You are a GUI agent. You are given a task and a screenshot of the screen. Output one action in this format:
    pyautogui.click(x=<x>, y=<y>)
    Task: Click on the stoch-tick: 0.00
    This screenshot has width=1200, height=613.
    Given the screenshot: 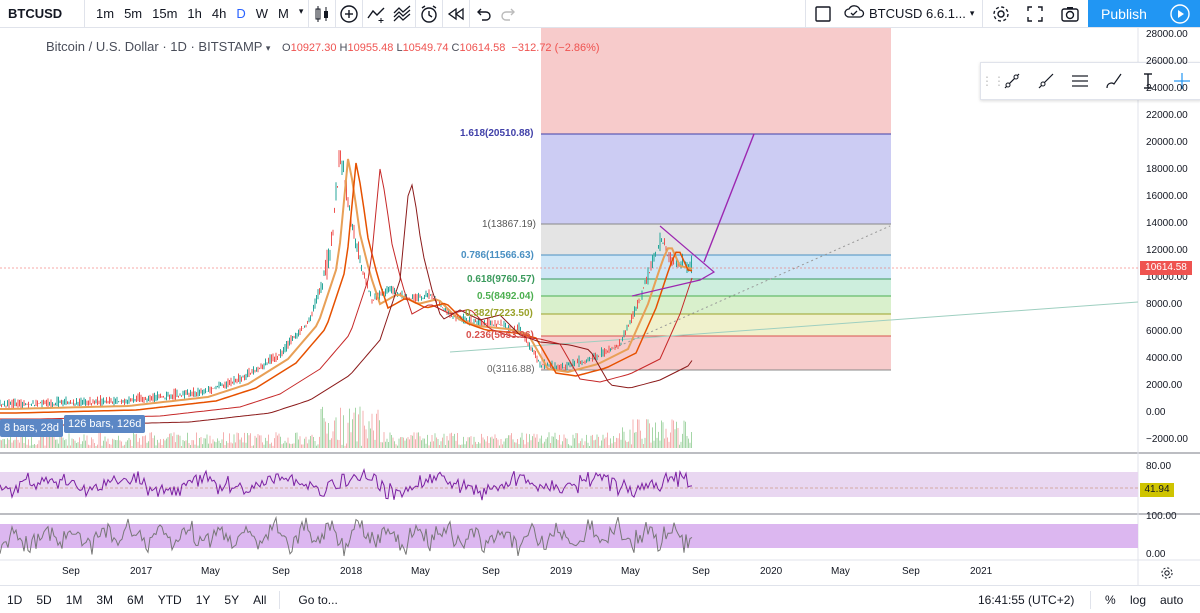 What is the action you would take?
    pyautogui.click(x=1156, y=554)
    